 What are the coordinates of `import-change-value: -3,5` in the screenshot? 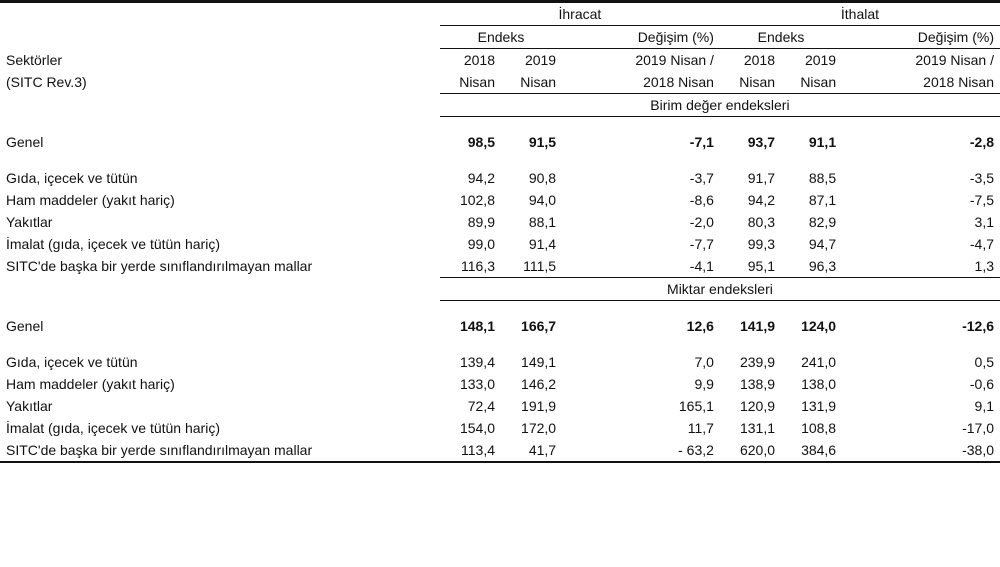 It's located at (981, 178).